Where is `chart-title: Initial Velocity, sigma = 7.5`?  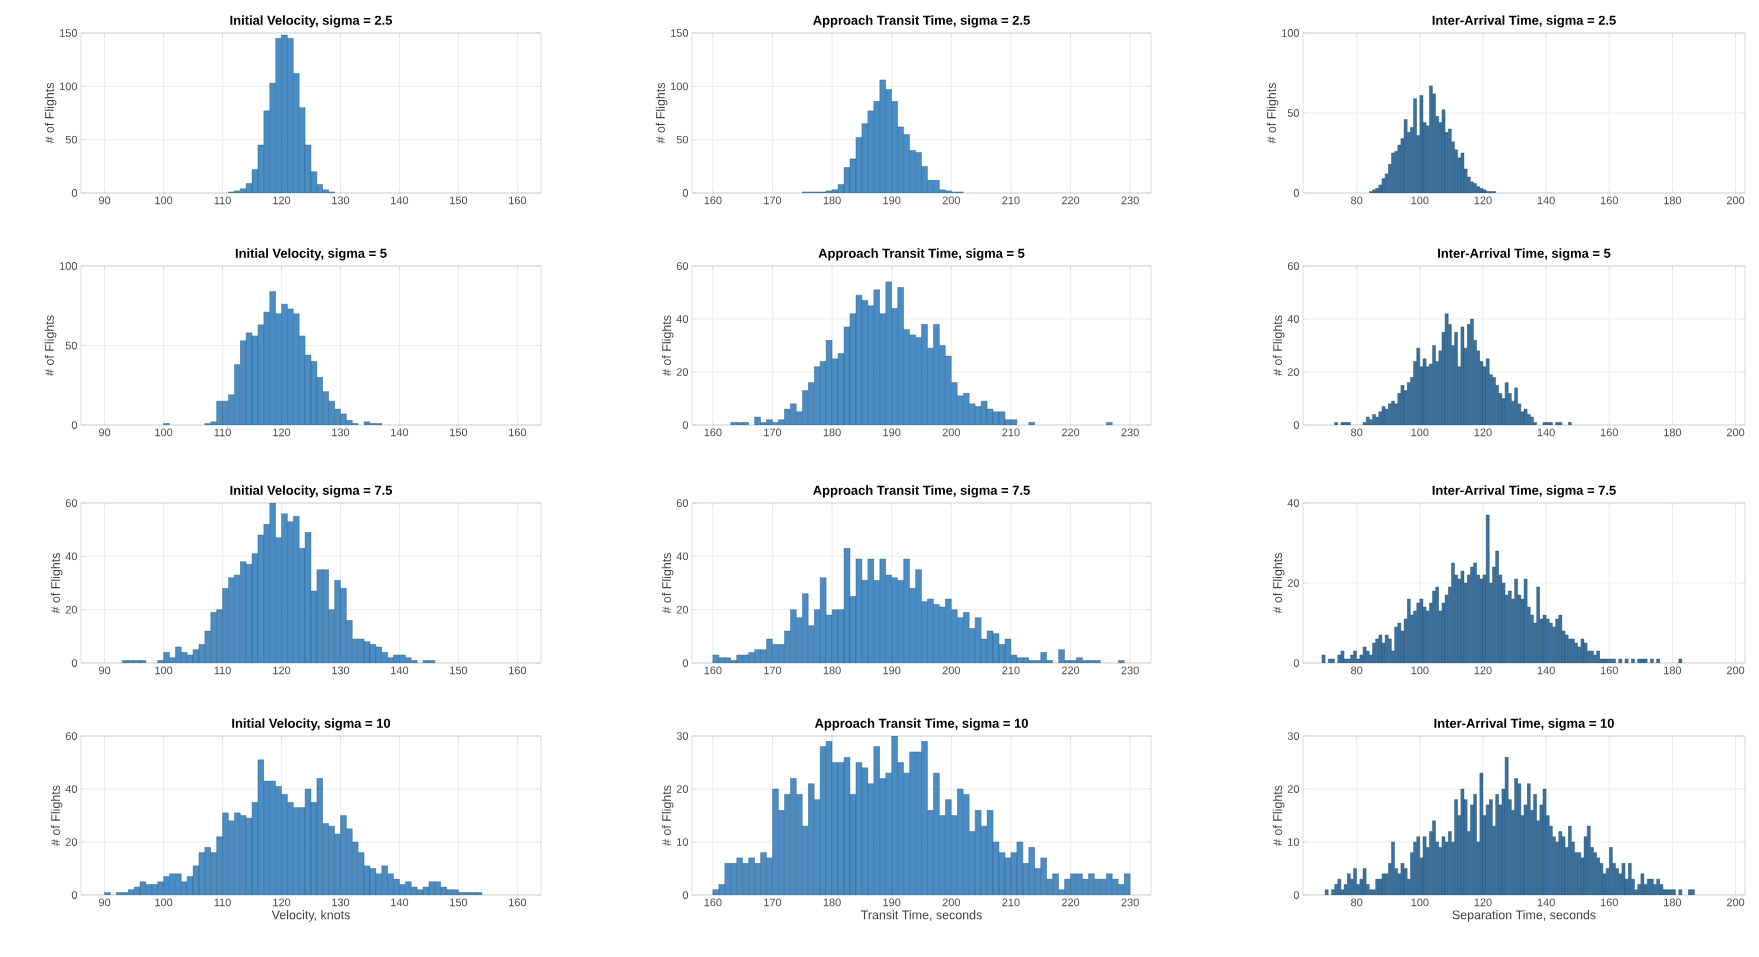
chart-title: Initial Velocity, sigma = 7.5 is located at coordinates (311, 491).